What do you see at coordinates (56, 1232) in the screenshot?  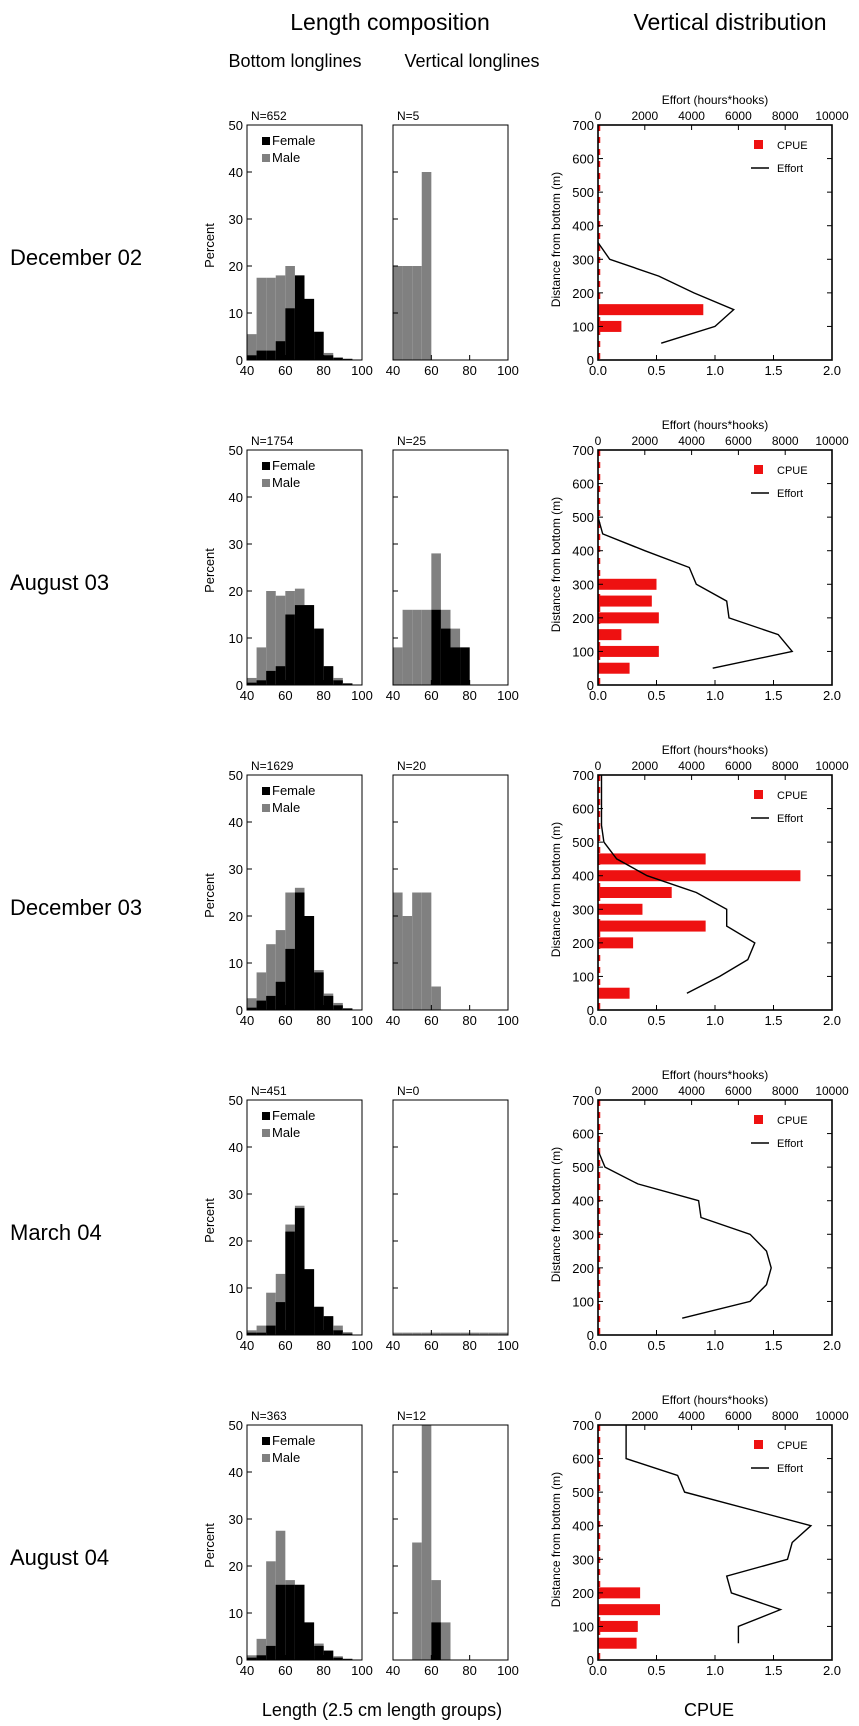 I see `period-label: March 04` at bounding box center [56, 1232].